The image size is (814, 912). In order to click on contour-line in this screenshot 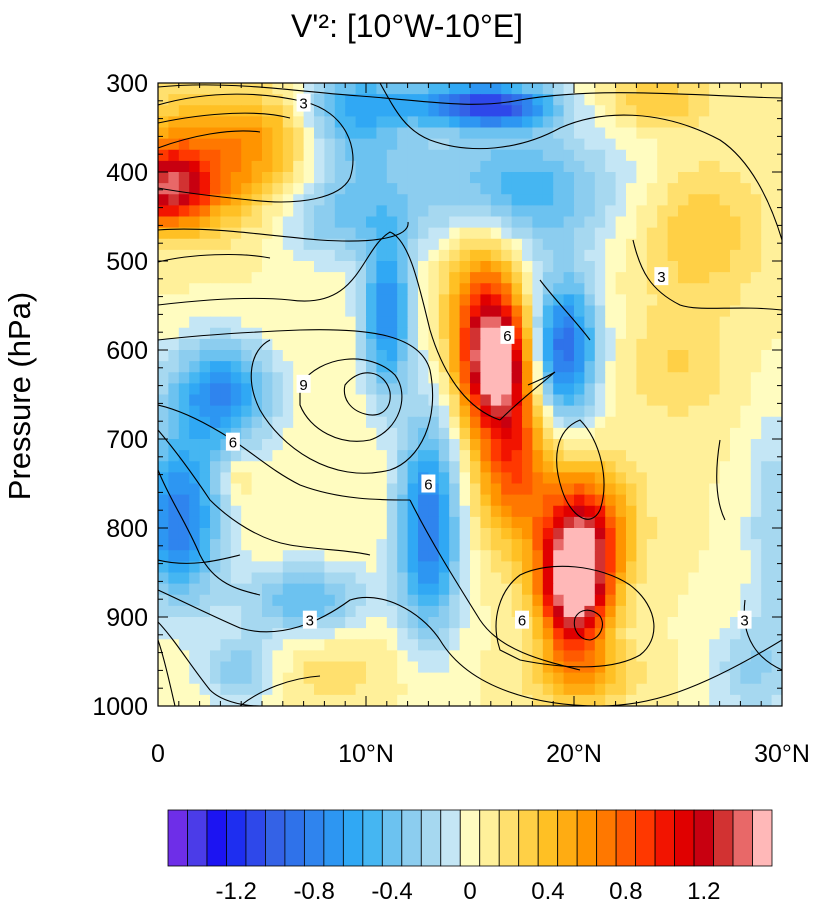, I will do `click(296, 401)`.